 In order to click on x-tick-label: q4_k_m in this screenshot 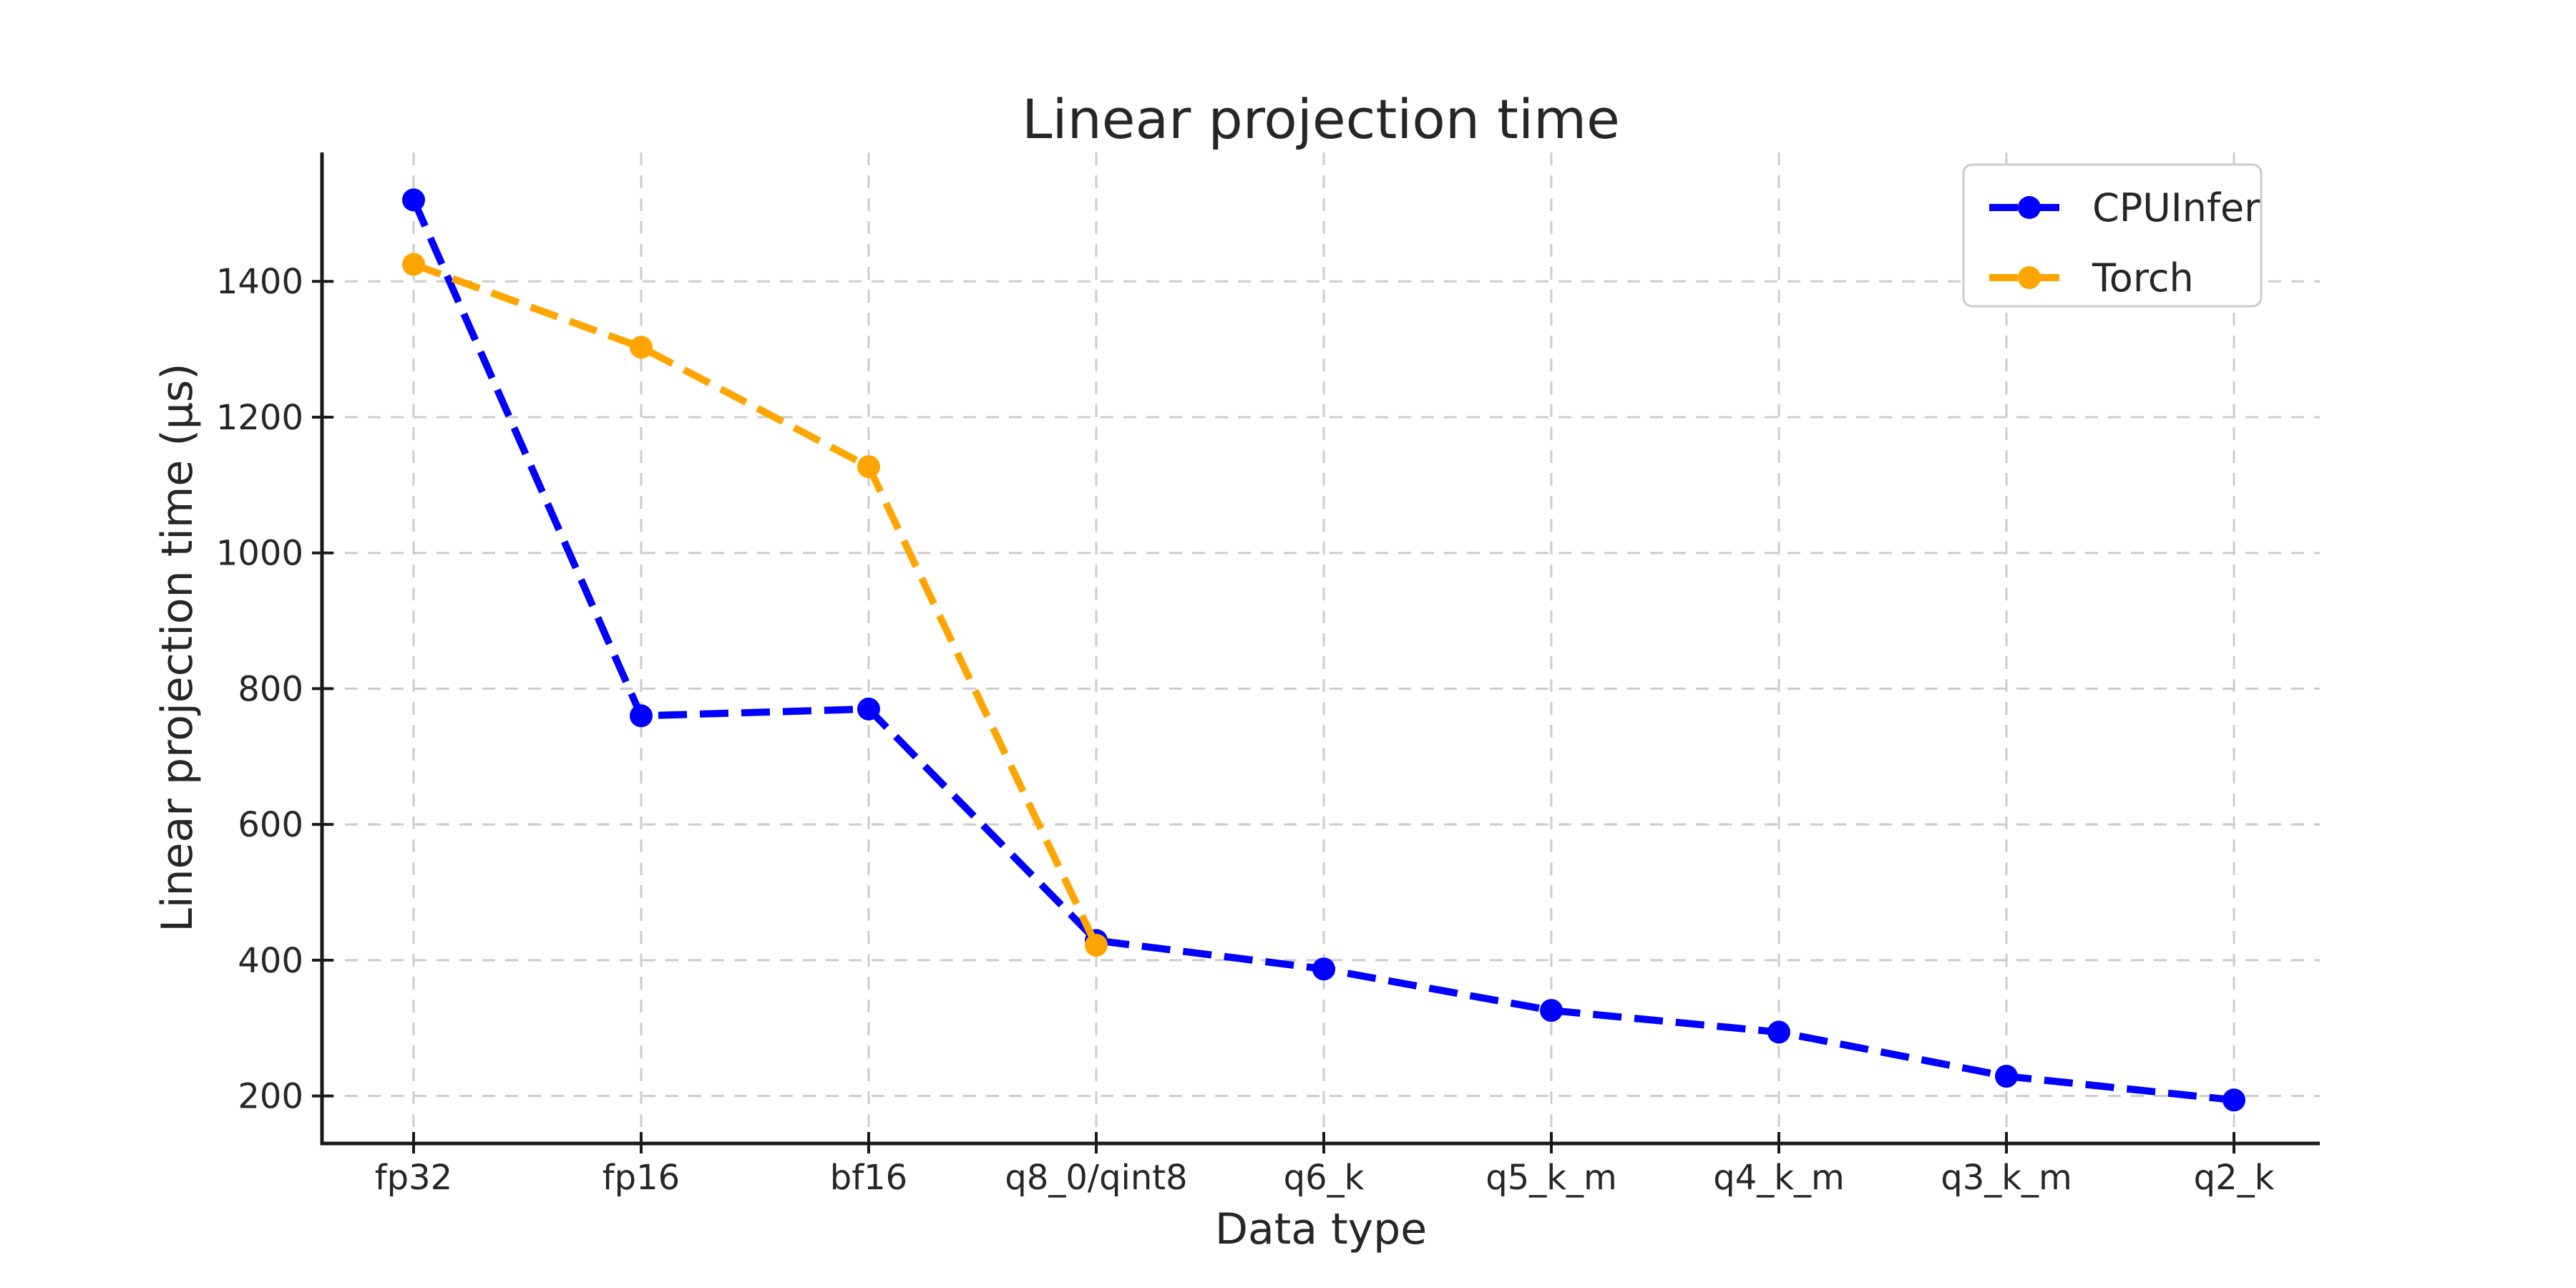, I will do `click(1779, 1178)`.